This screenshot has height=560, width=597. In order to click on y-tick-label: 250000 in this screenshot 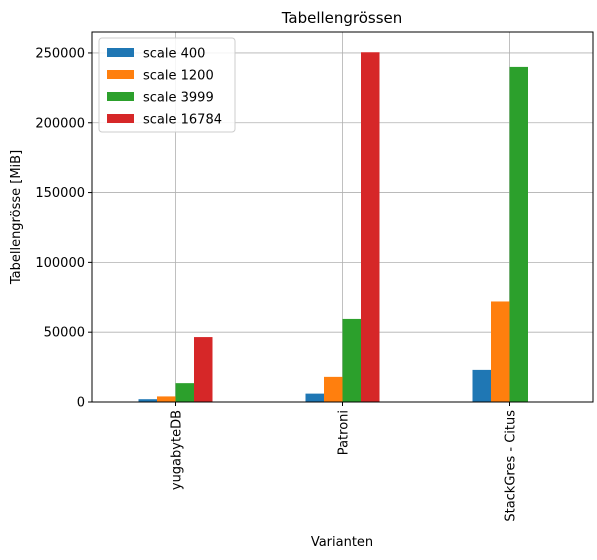, I will do `click(60, 53)`.